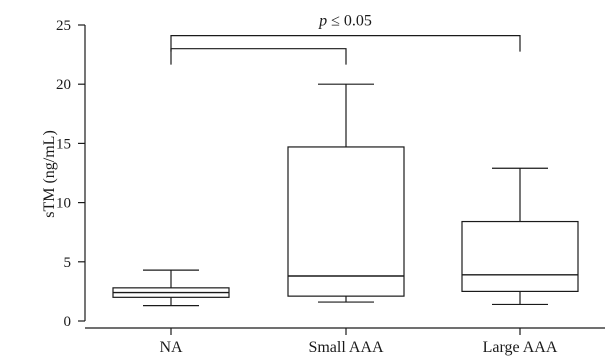 Image resolution: width=607 pixels, height=357 pixels. Describe the element at coordinates (71, 174) in the screenshot. I see `y-axis: 0 5 10 15 20 25` at that location.